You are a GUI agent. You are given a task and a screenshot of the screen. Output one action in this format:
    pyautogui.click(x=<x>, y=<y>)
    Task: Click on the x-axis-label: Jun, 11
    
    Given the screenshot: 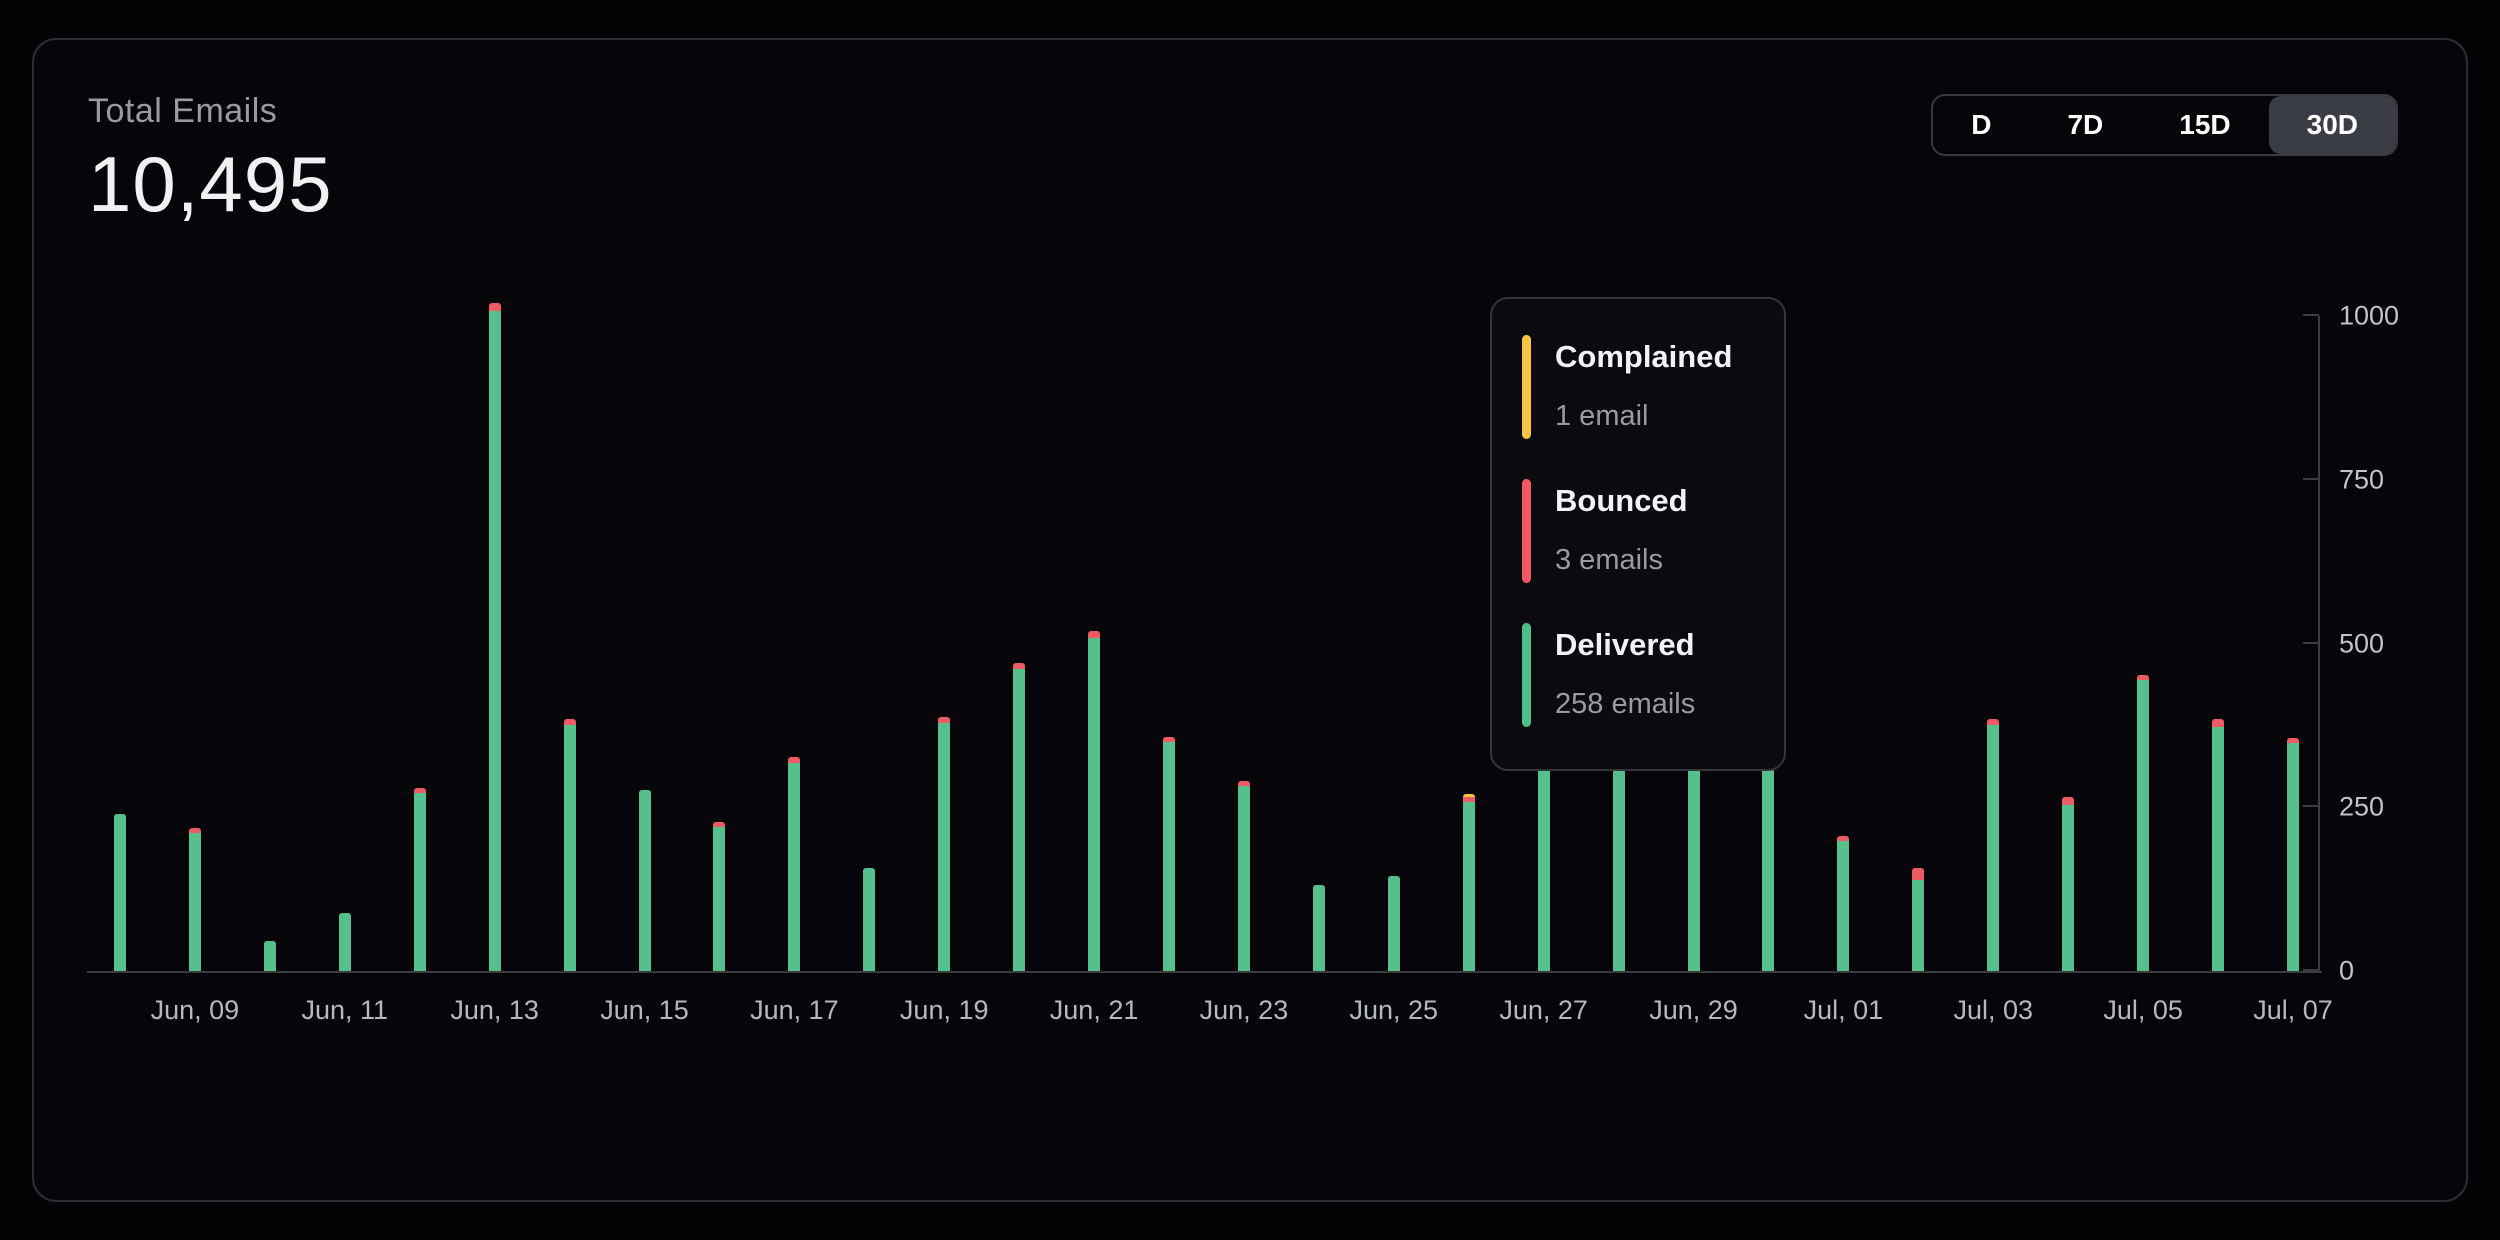 What is the action you would take?
    pyautogui.click(x=345, y=1010)
    